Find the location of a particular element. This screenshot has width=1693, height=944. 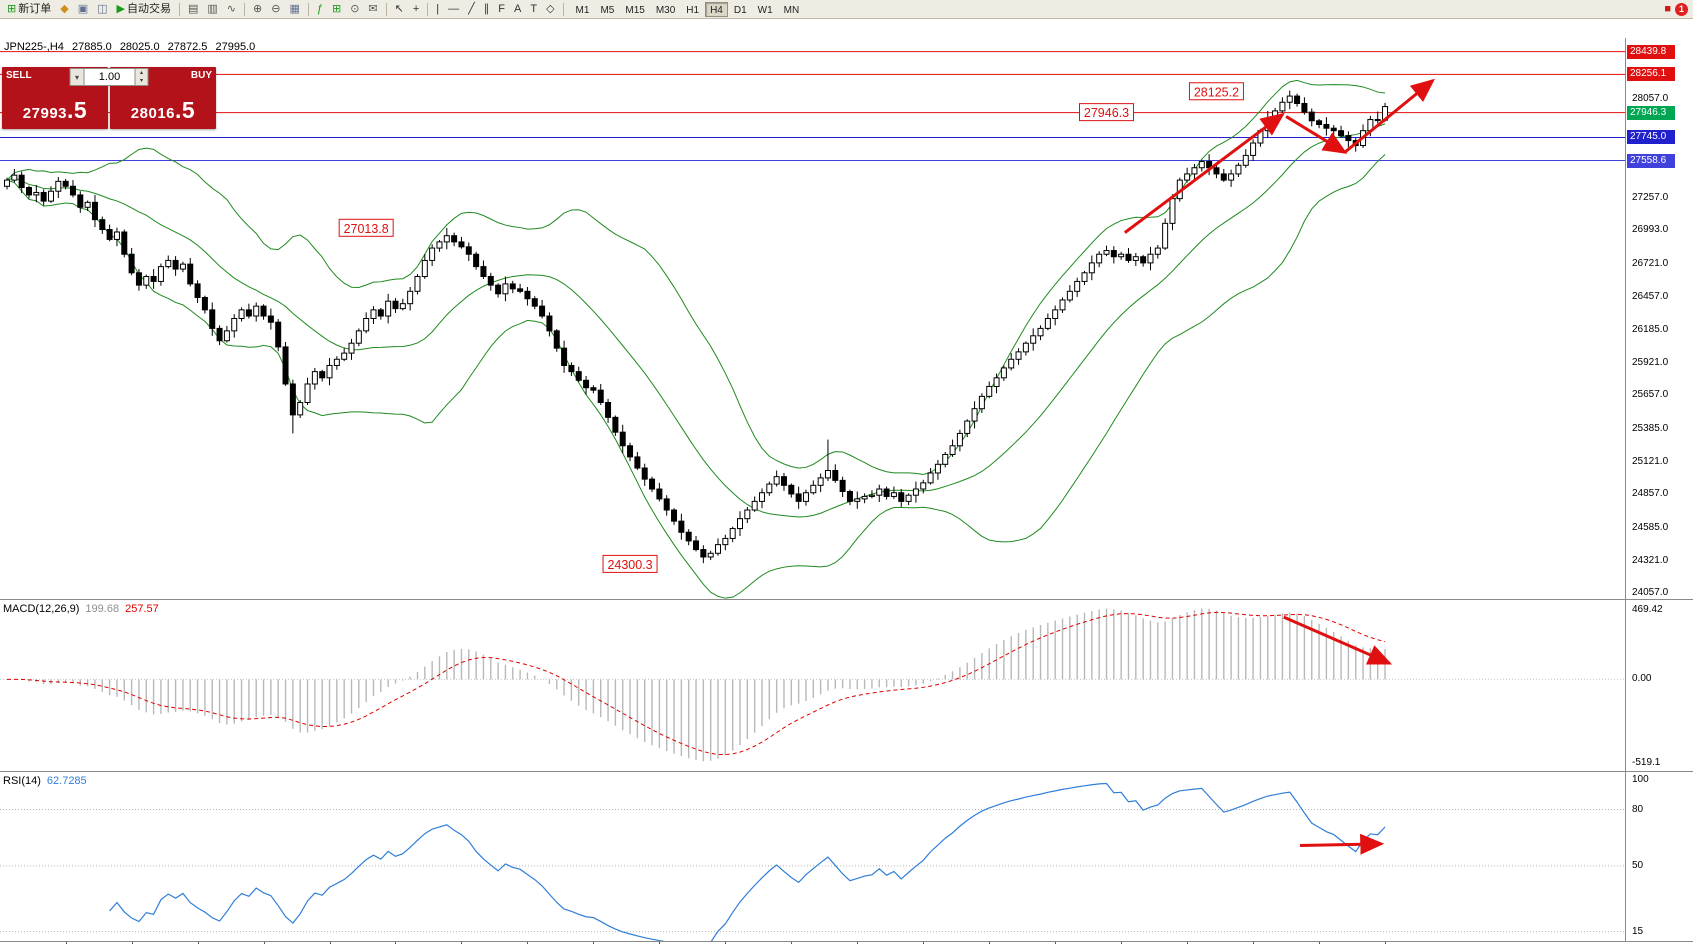

price-axis-tick: 25921.0 is located at coordinates (1650, 362).